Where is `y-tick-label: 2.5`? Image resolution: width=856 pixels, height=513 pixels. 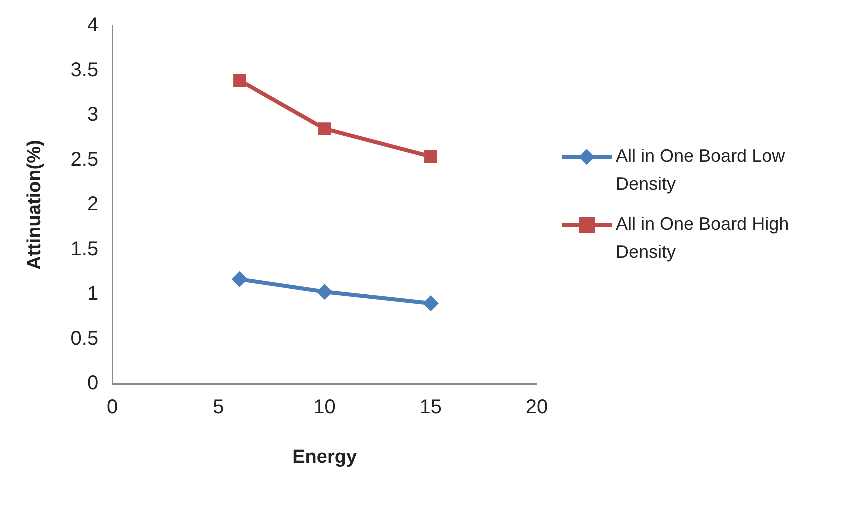 y-tick-label: 2.5 is located at coordinates (84, 159).